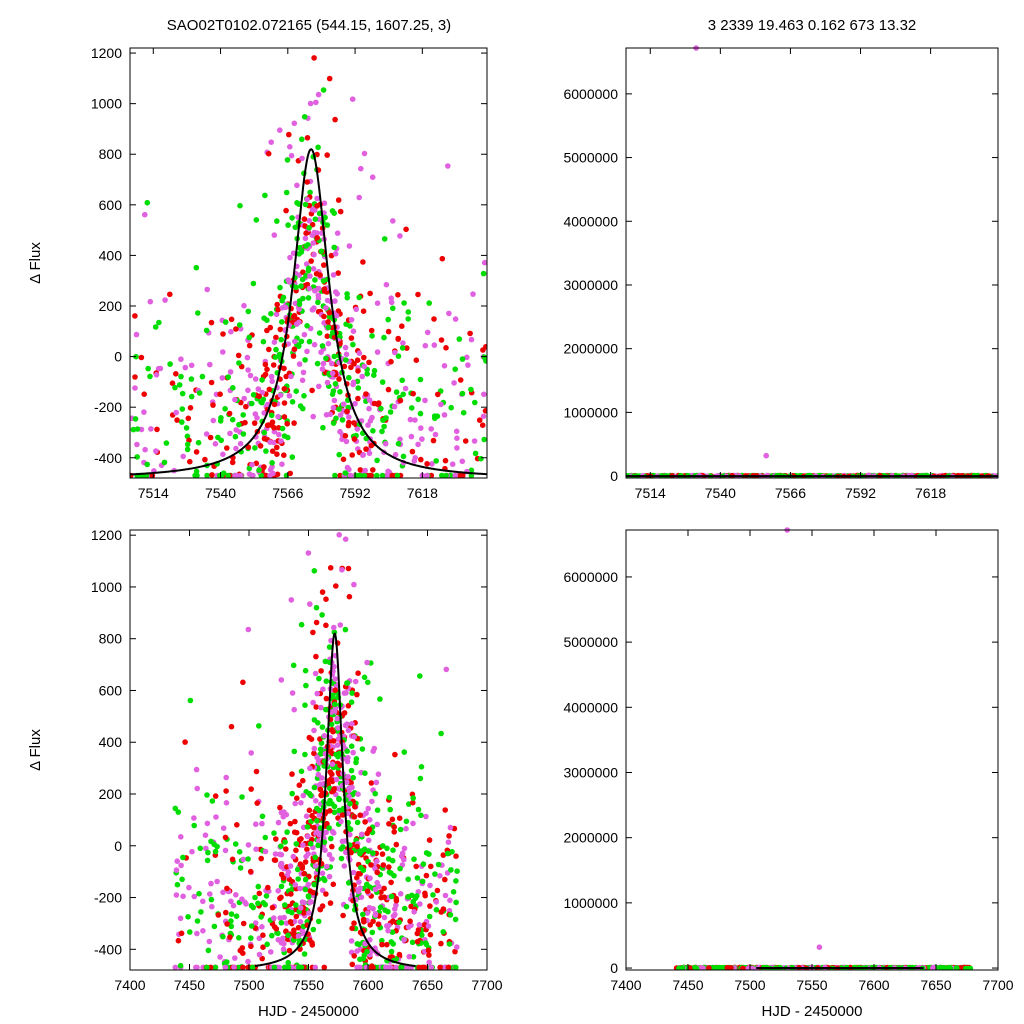  I want to click on y-tick-label: 4000000, so click(590, 221).